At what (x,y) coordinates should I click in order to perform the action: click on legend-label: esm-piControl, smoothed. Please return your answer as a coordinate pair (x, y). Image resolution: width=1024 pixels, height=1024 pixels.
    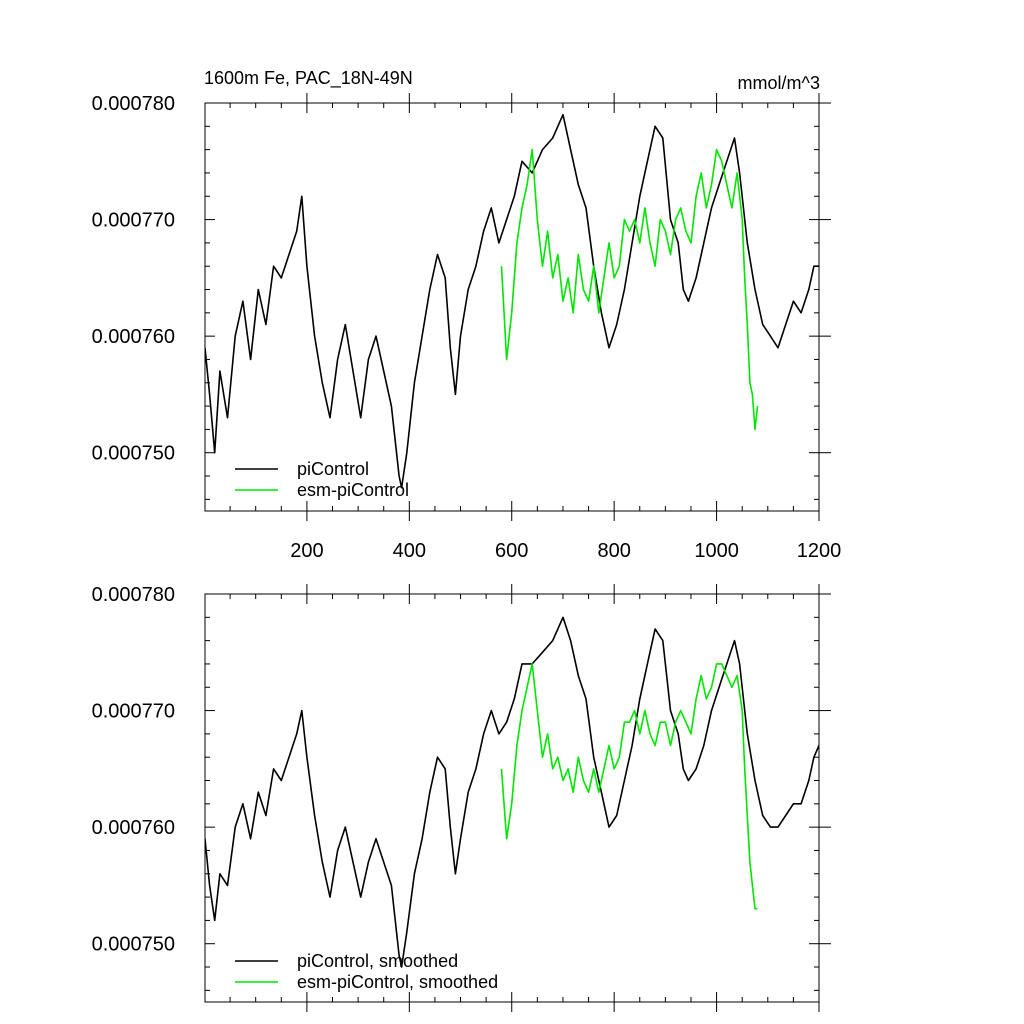
    Looking at the image, I should click on (397, 982).